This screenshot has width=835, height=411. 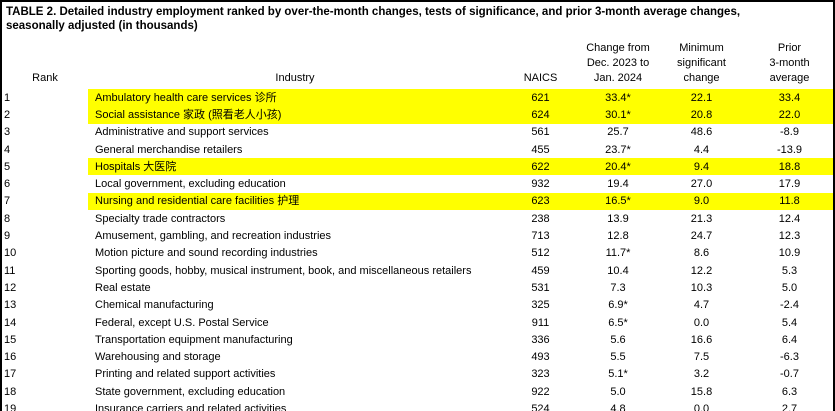 What do you see at coordinates (540, 322) in the screenshot?
I see `cell-naics: 911` at bounding box center [540, 322].